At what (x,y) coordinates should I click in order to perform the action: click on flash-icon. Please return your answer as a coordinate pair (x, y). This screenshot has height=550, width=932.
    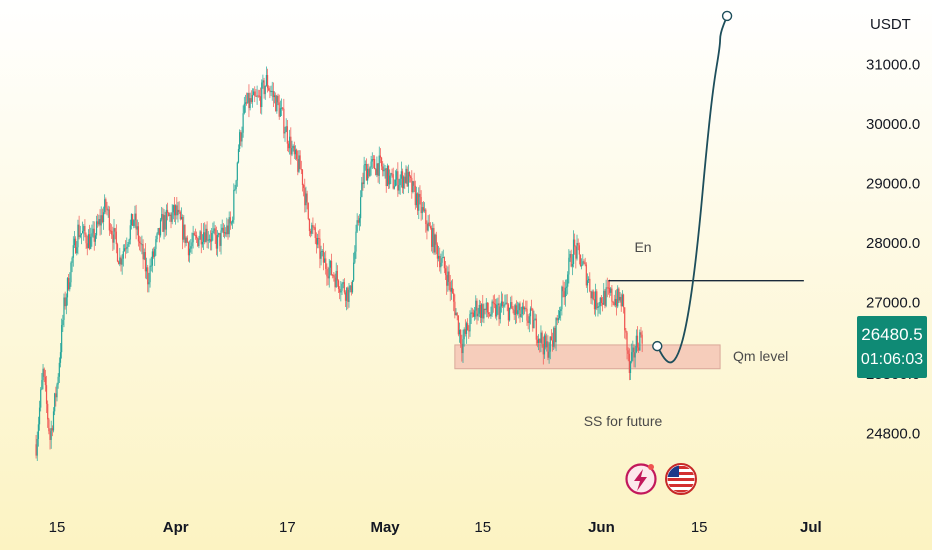
    Looking at the image, I should click on (641, 479).